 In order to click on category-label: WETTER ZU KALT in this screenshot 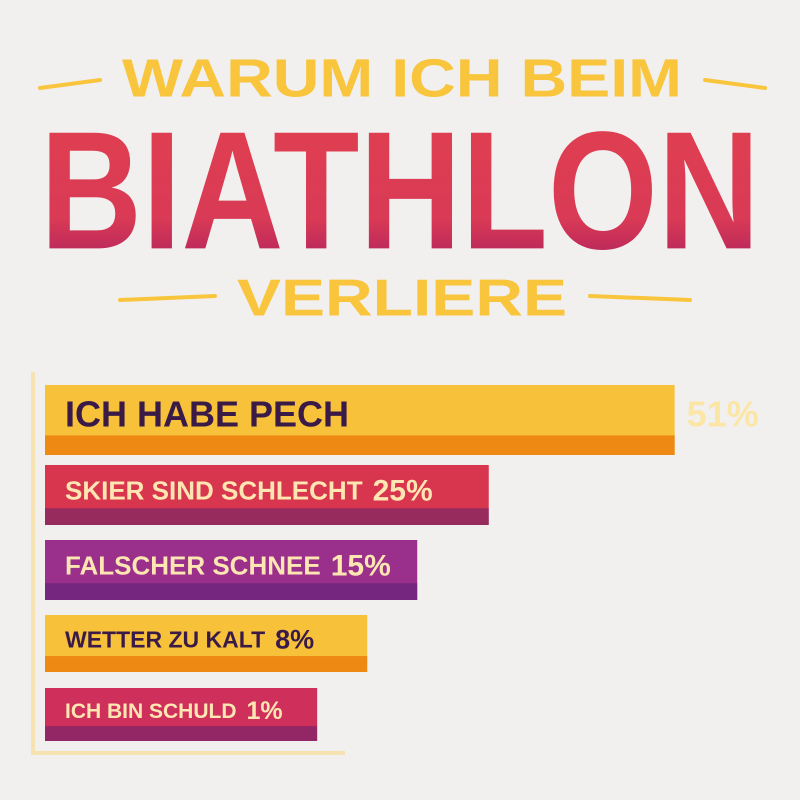, I will do `click(165, 639)`.